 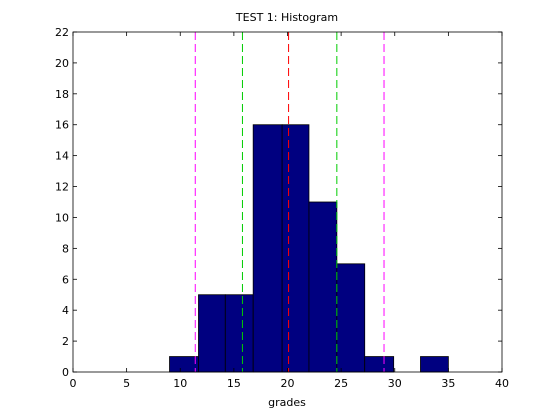 I want to click on y-tick-label: 8, so click(x=65, y=248).